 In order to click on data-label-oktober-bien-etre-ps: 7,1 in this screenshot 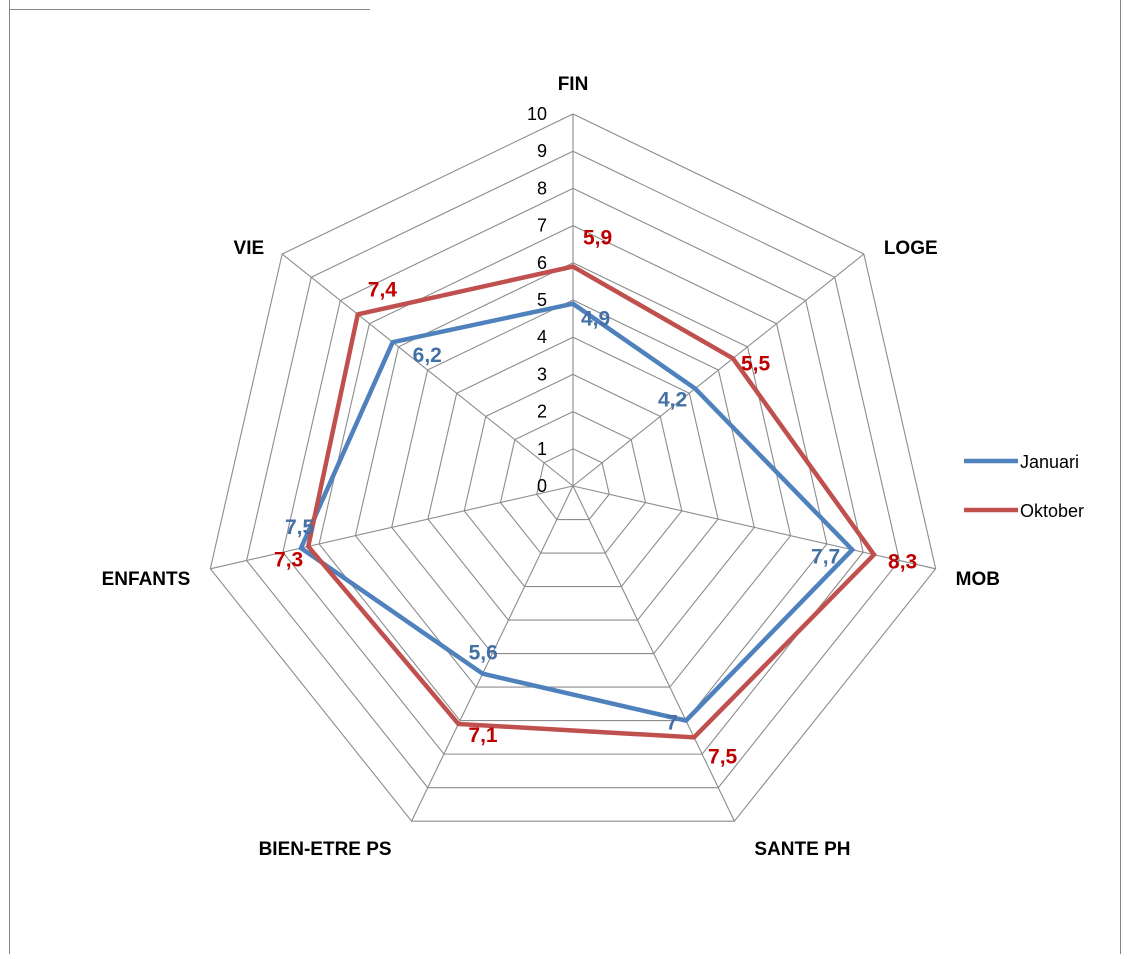, I will do `click(483, 735)`.